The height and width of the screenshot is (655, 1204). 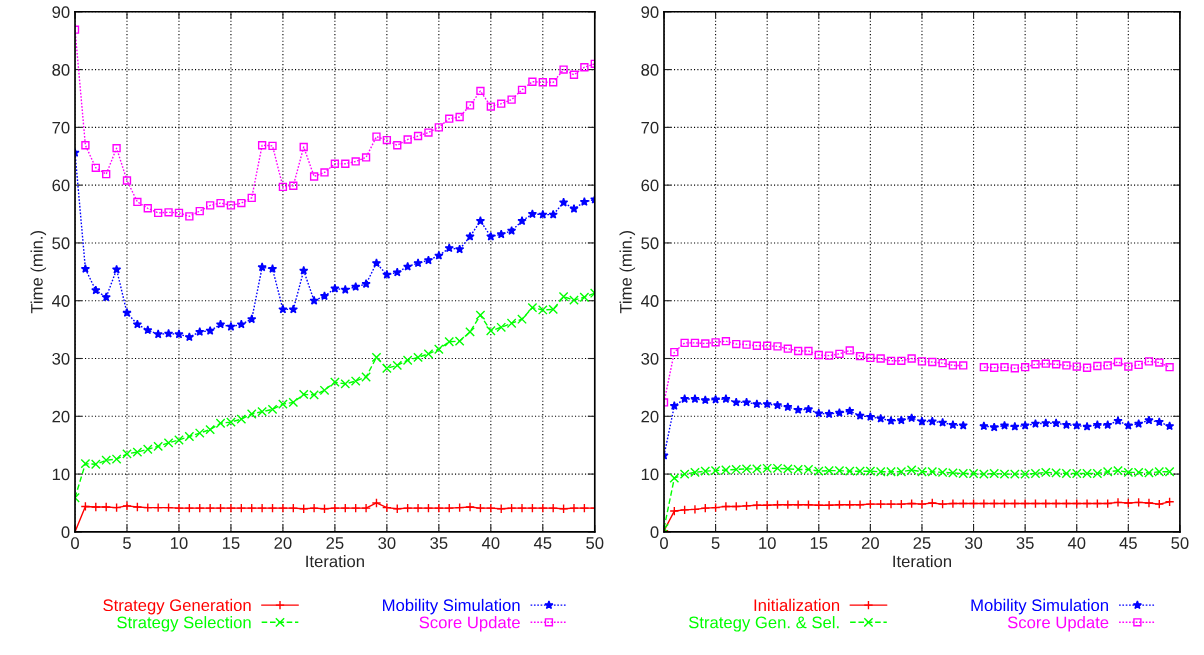 What do you see at coordinates (763, 624) in the screenshot?
I see `legend-label: Strategy Gen. & Sel.` at bounding box center [763, 624].